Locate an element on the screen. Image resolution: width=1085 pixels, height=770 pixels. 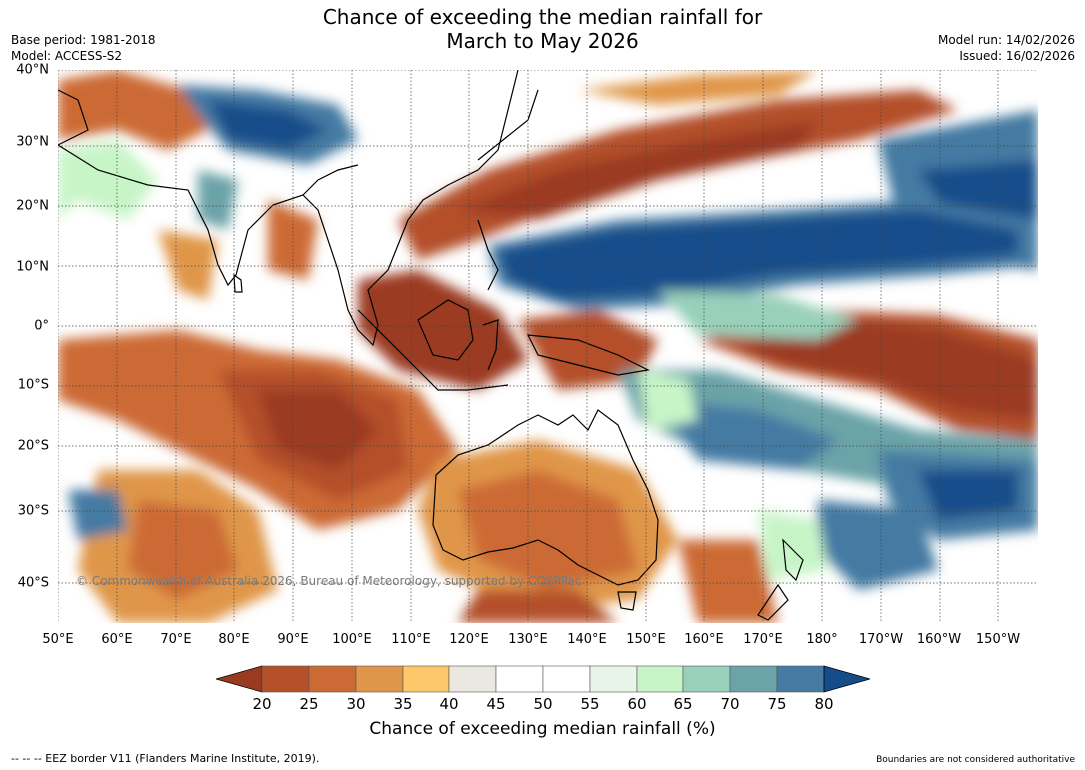
colorbar-title: Chance of exceeding median rainfall (%) is located at coordinates (542, 729).